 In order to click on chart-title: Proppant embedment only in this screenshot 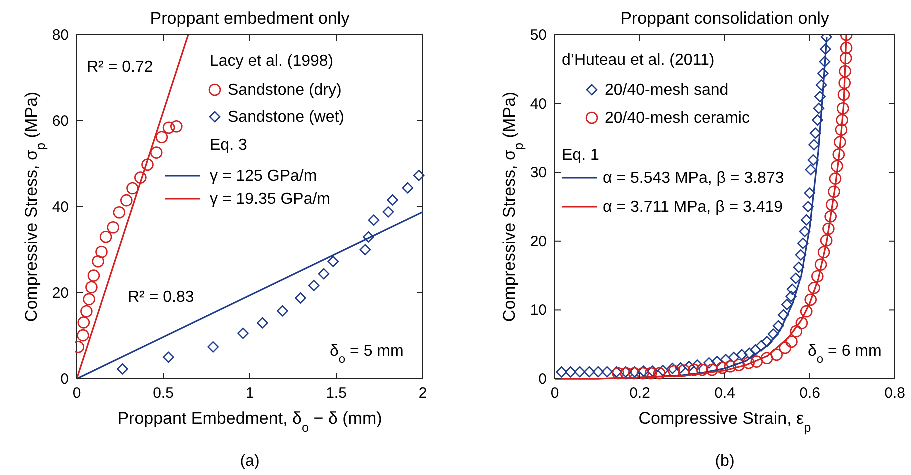, I will do `click(250, 18)`.